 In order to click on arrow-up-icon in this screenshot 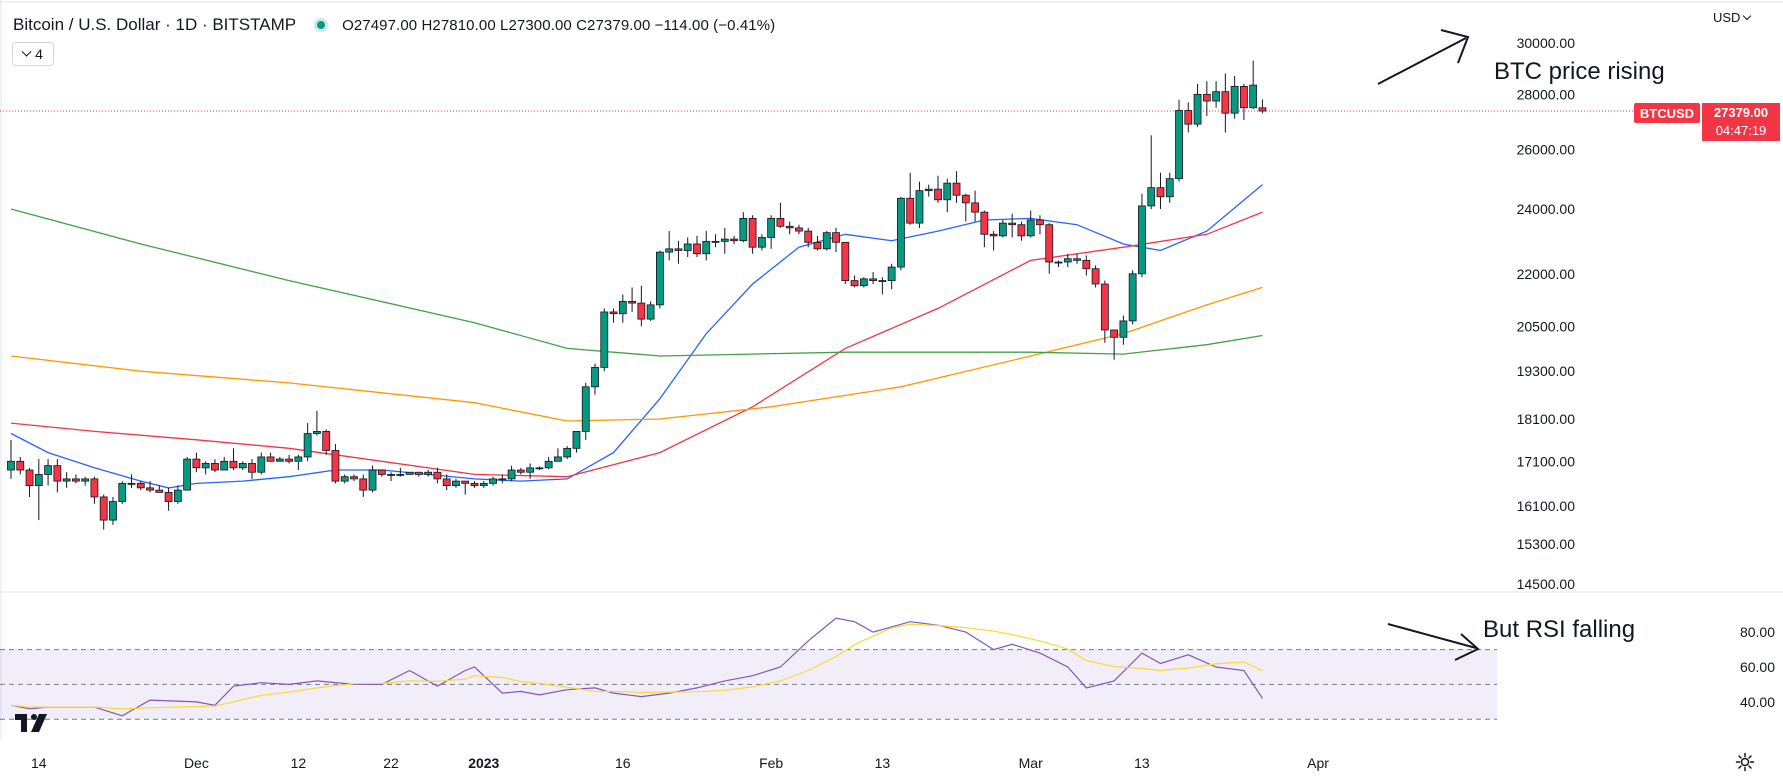, I will do `click(1422, 61)`.